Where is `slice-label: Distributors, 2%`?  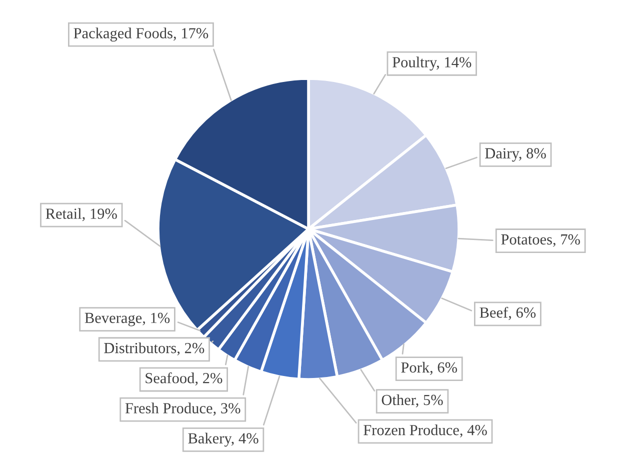
slice-label: Distributors, 2% is located at coordinates (154, 349).